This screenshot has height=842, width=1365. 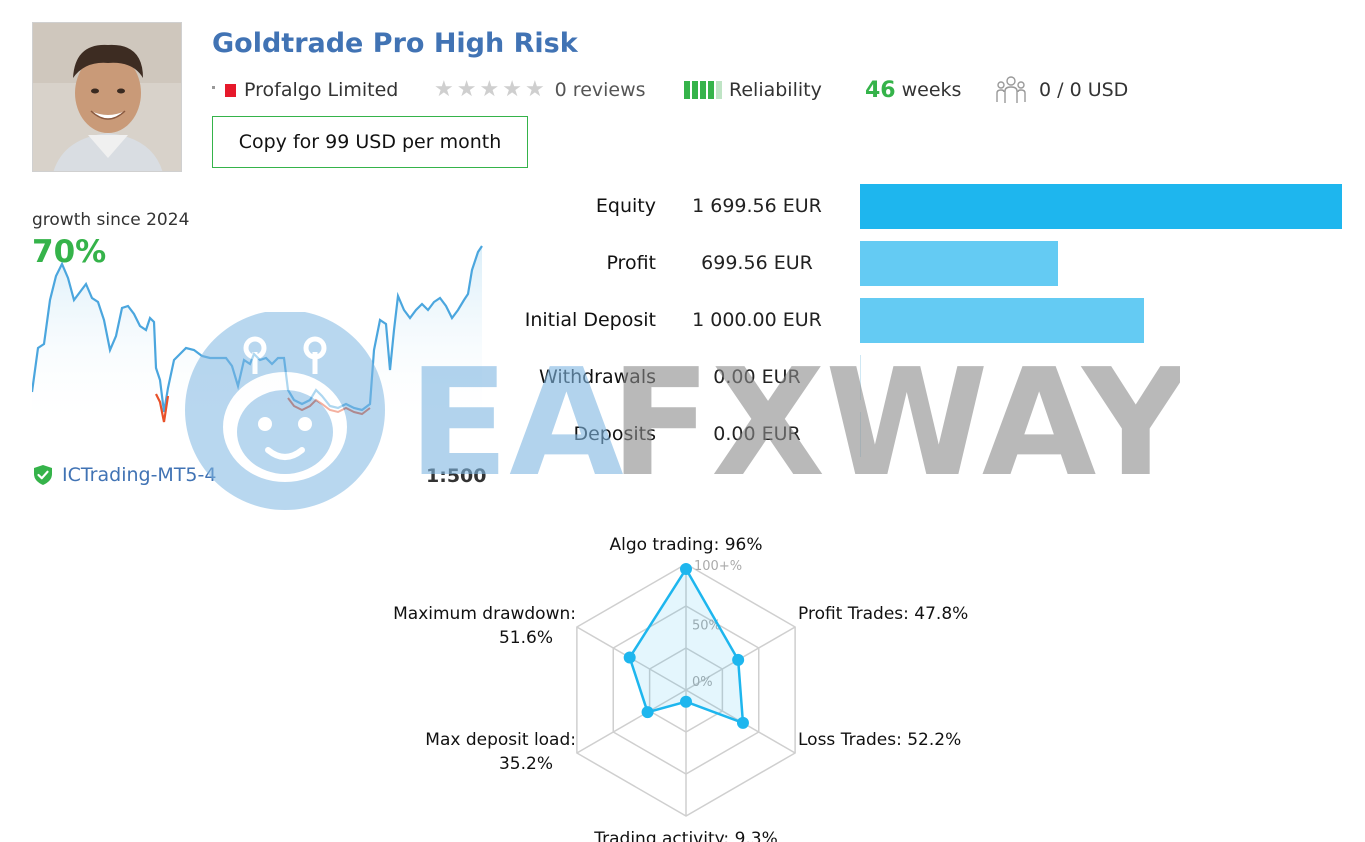 I want to click on stat-bar-withdrawals, so click(x=860, y=377).